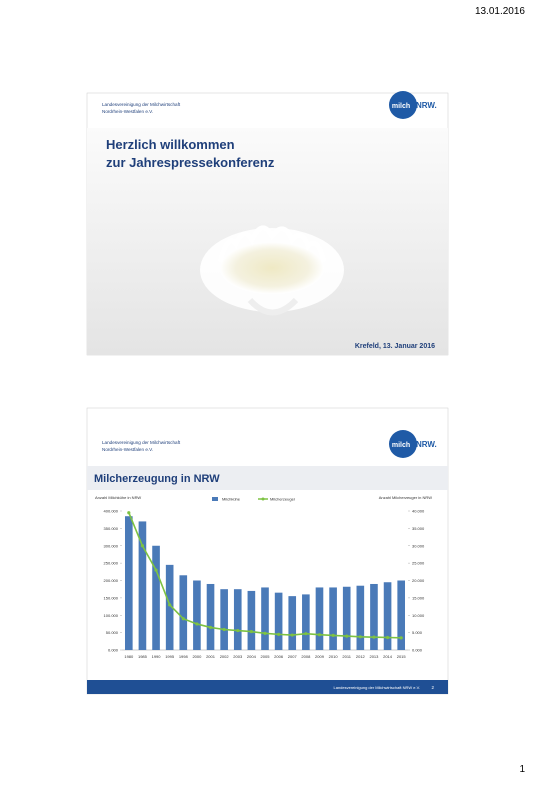 This screenshot has width=534, height=785. Describe the element at coordinates (293, 656) in the screenshot. I see `x-tick-label: 2007` at that location.